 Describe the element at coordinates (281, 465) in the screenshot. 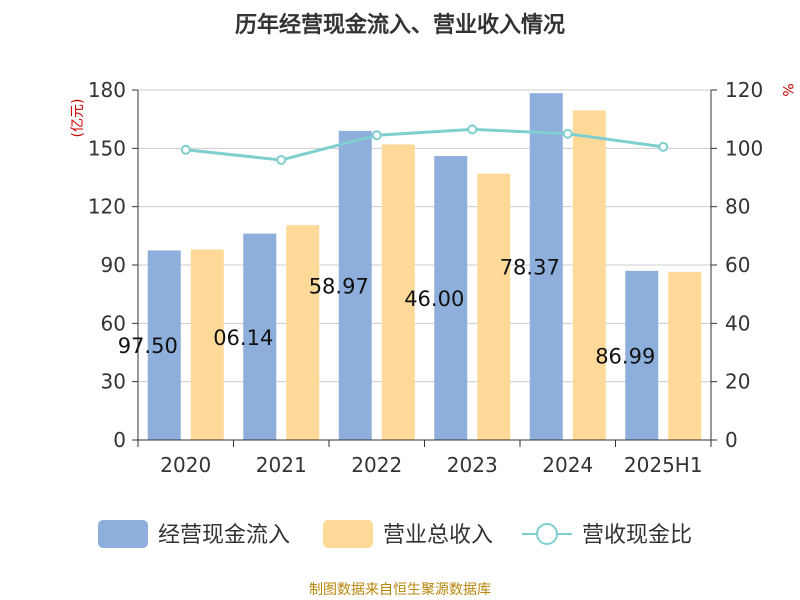

I see `x-tick-label: 2021` at that location.